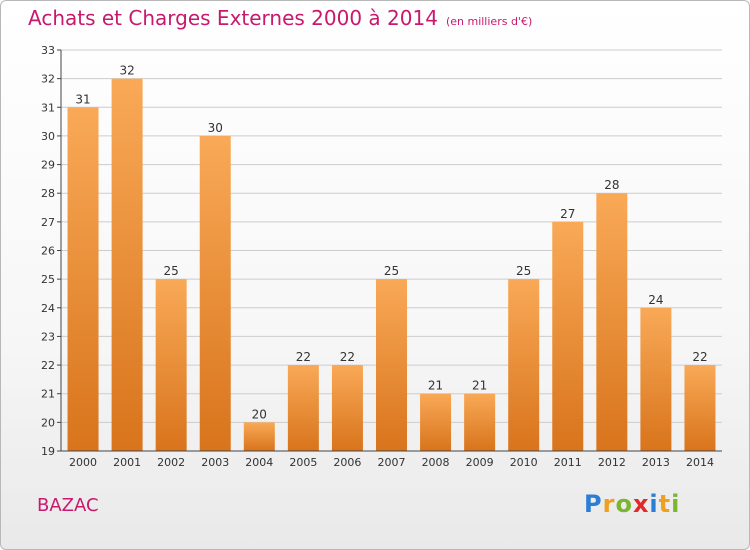 Image resolution: width=750 pixels, height=550 pixels. What do you see at coordinates (48, 136) in the screenshot?
I see `y-tick-label: 30` at bounding box center [48, 136].